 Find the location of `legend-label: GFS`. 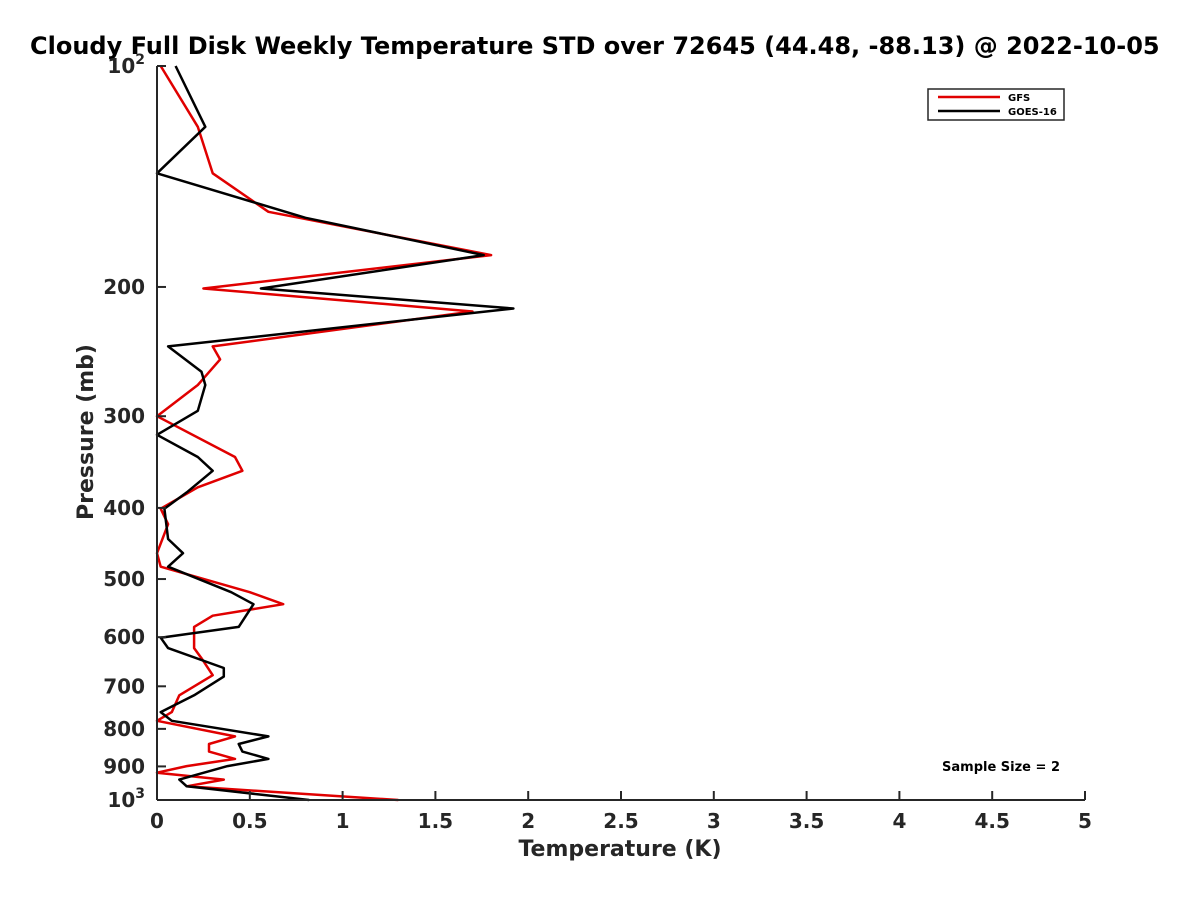

legend-label: GFS is located at coordinates (1019, 98).